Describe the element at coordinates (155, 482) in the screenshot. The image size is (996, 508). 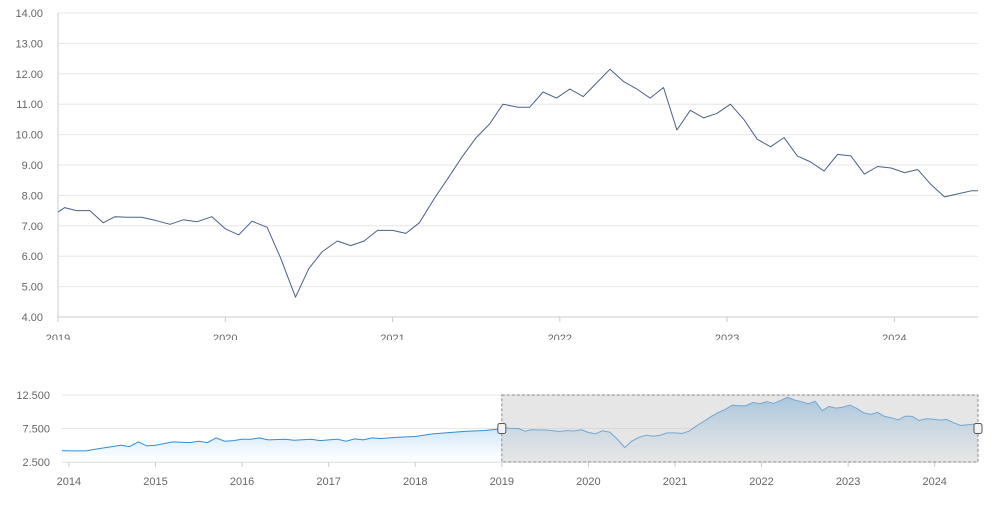
I see `nav-x-tick-label: 2015` at that location.